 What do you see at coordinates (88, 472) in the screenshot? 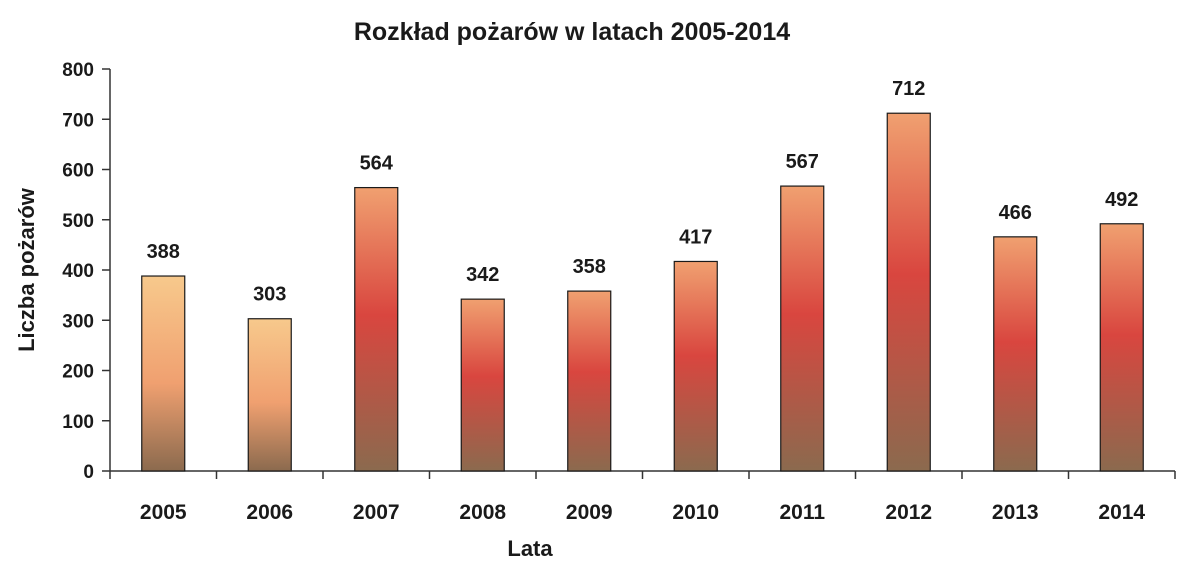
I see `y-tick-label: 0` at bounding box center [88, 472].